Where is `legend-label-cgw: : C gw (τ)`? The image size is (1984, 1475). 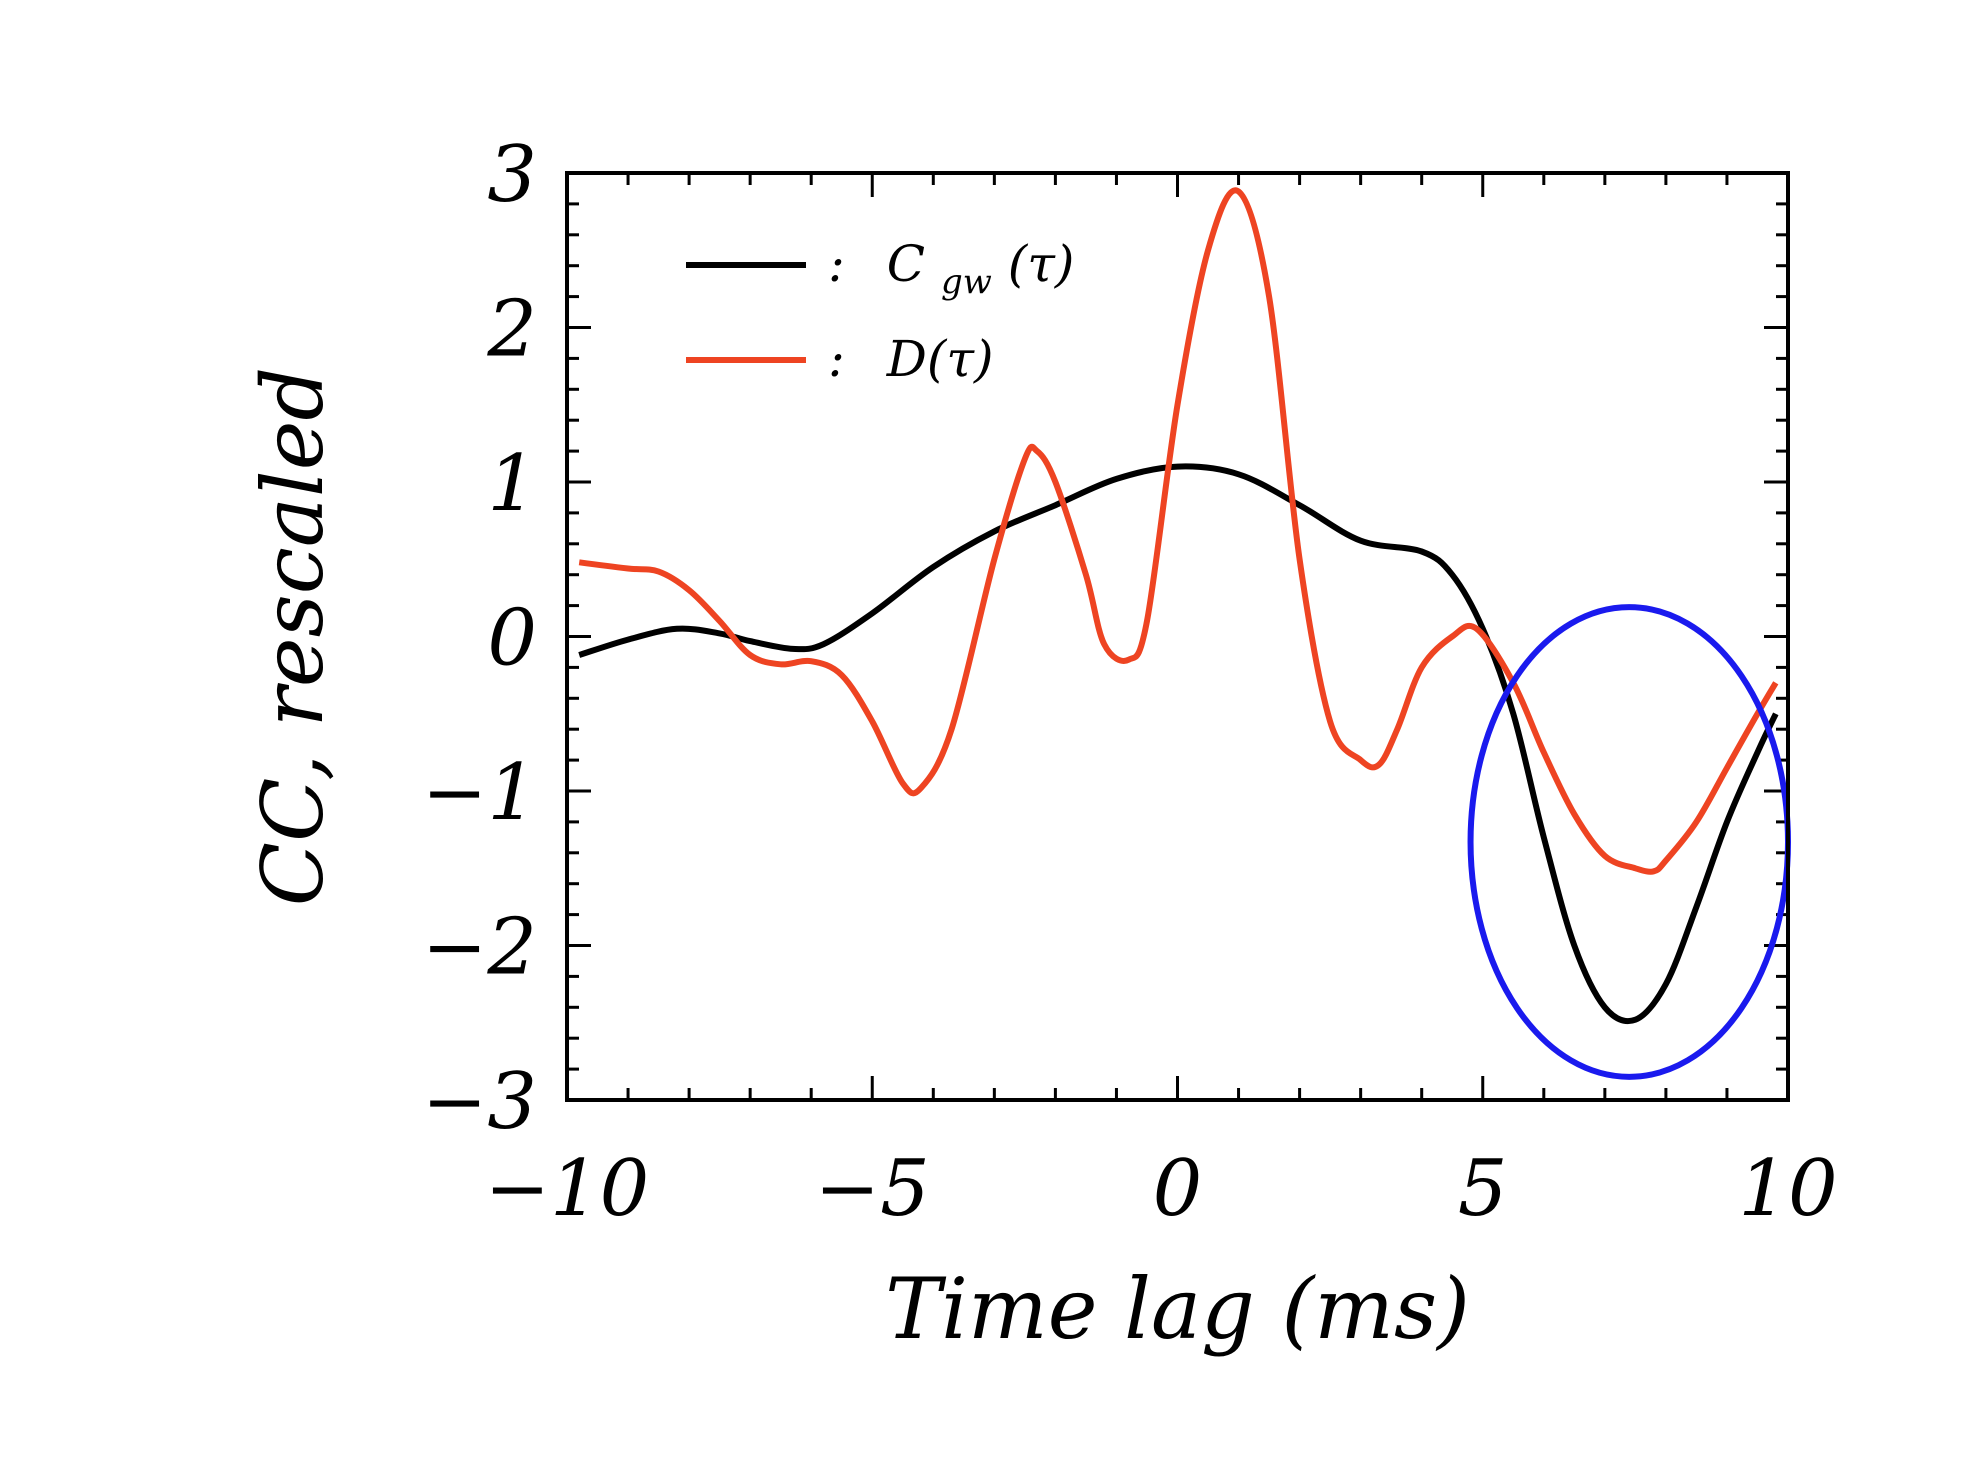 legend-label-cgw: : C gw (τ) is located at coordinates (951, 270).